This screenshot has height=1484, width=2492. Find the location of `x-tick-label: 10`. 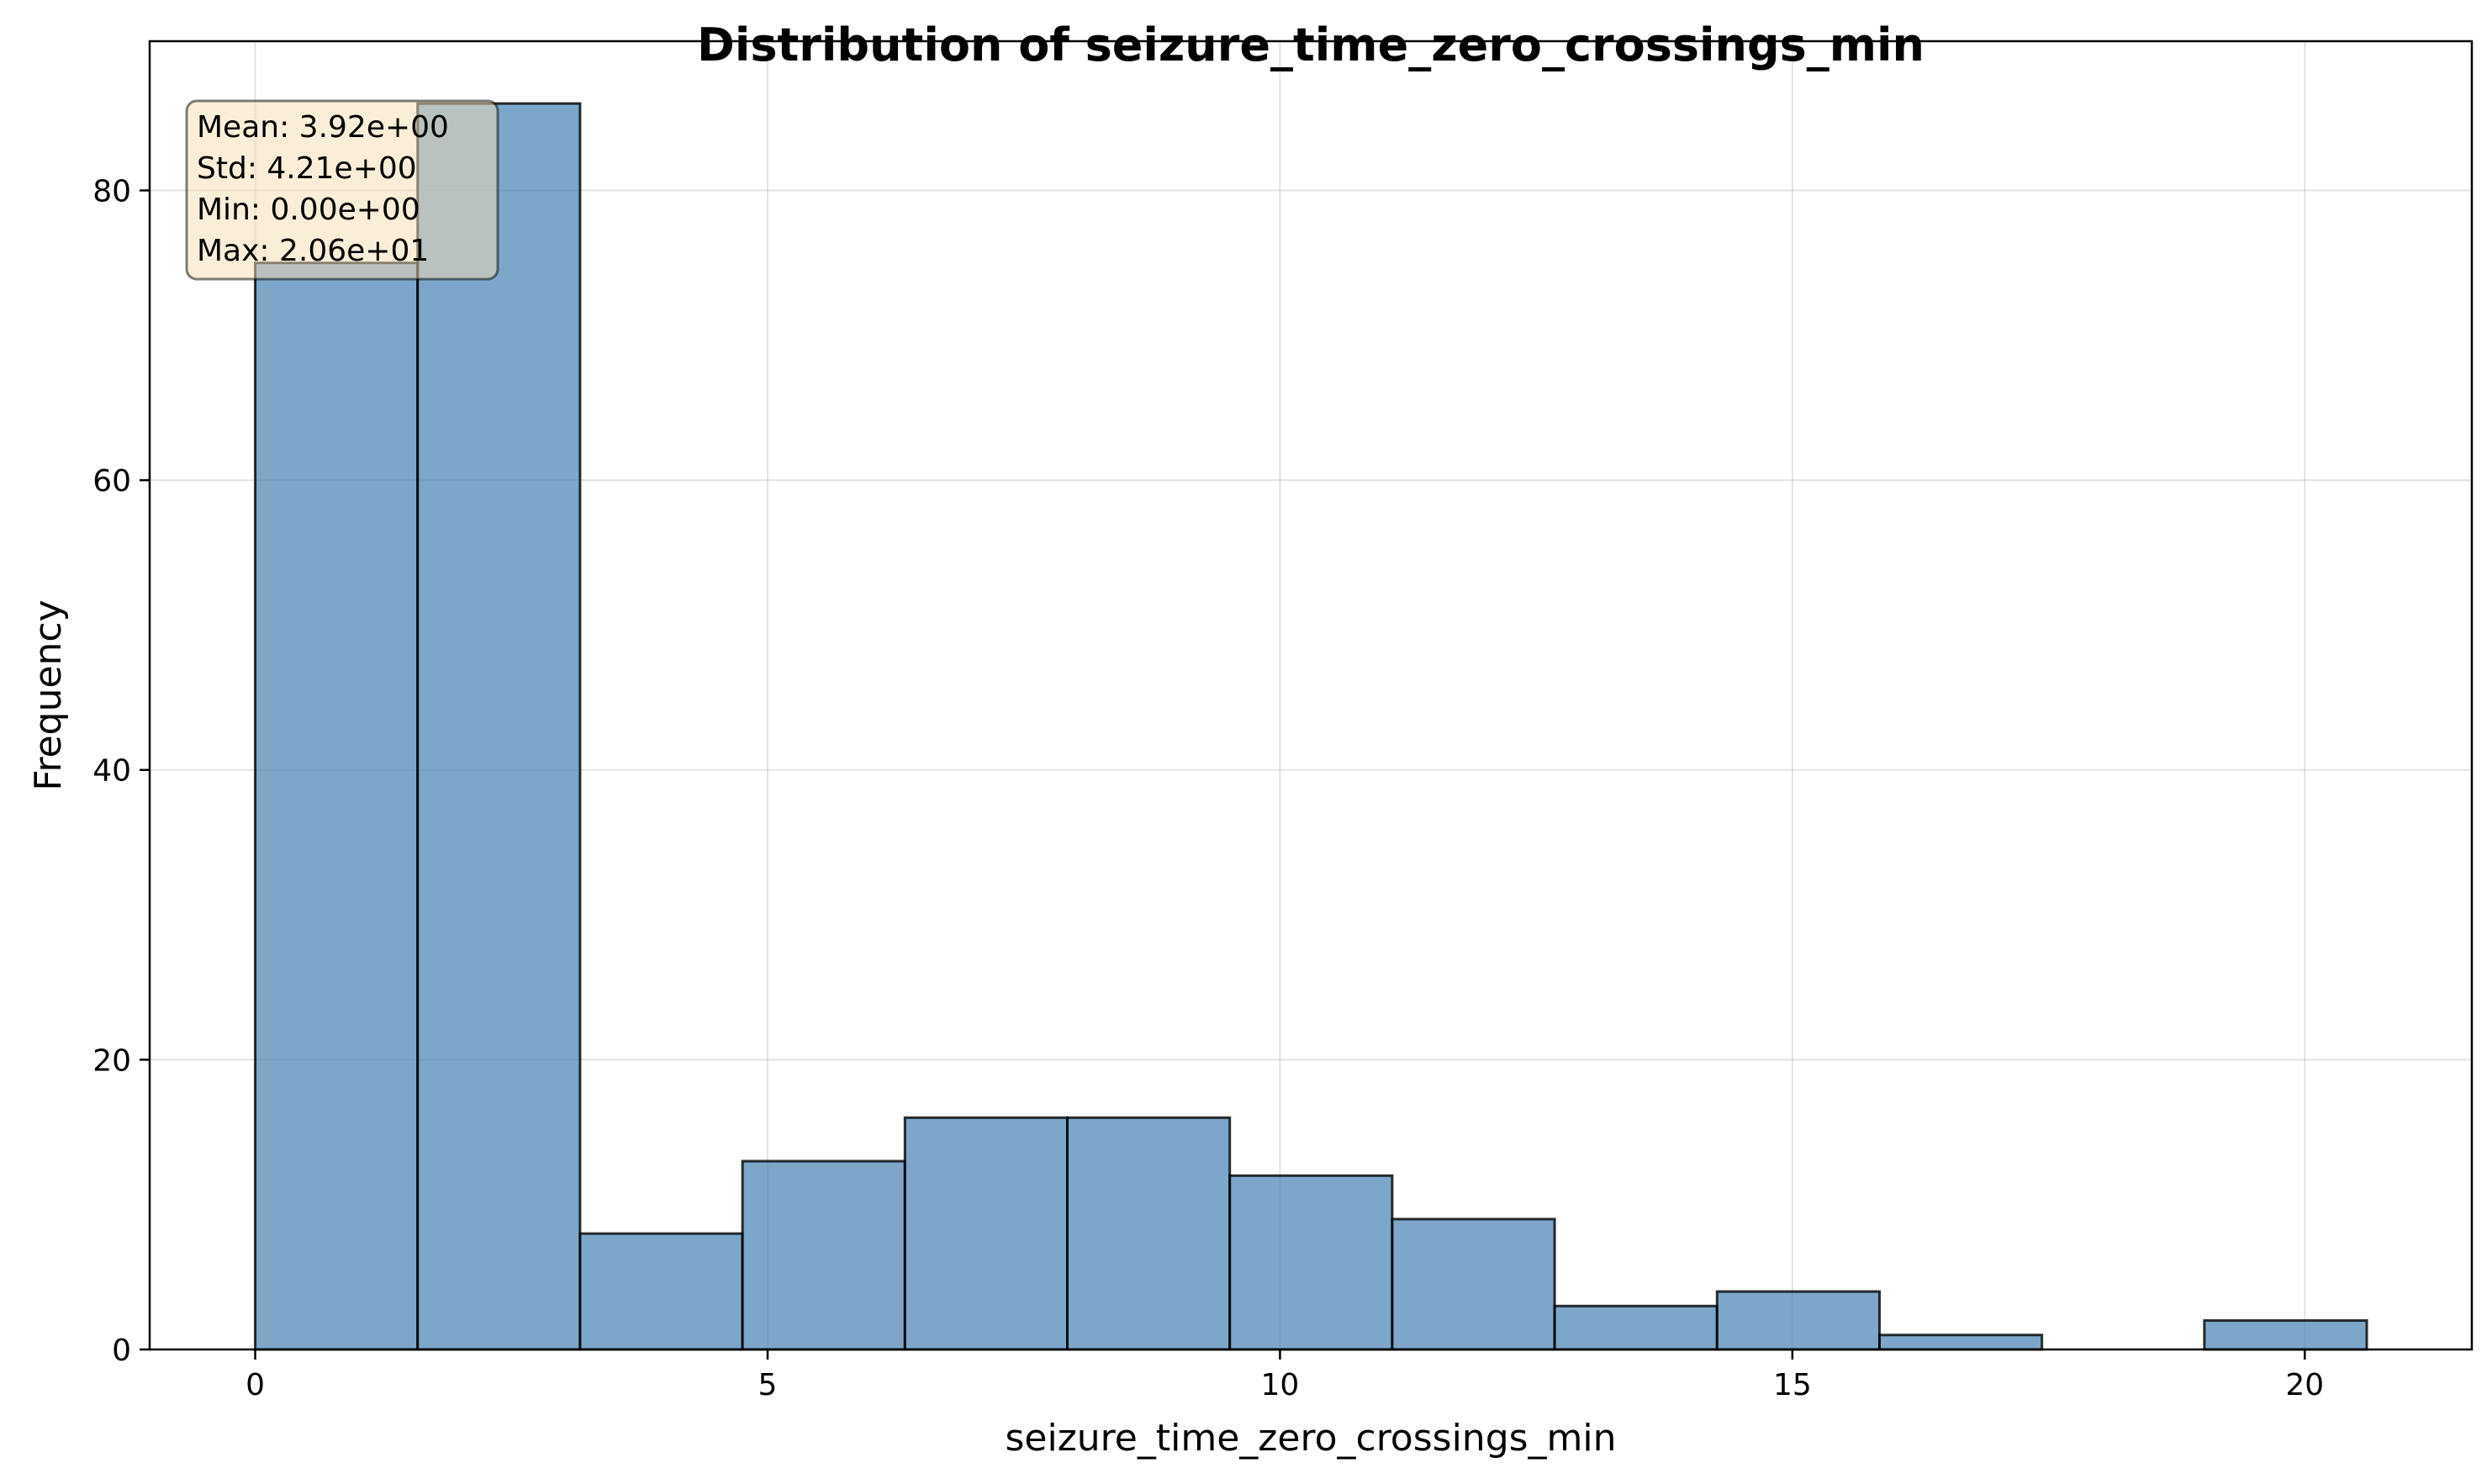

x-tick-label: 10 is located at coordinates (1280, 1385).